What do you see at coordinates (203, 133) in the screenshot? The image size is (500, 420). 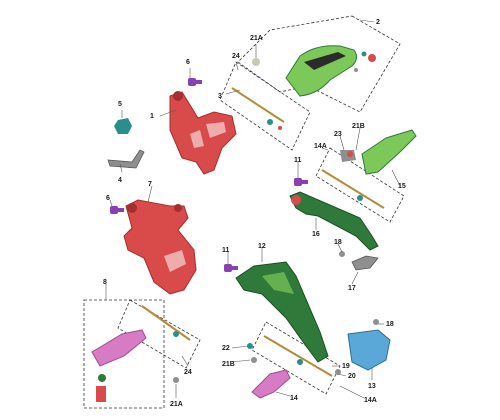 I see `part-1-rearset-bracket` at bounding box center [203, 133].